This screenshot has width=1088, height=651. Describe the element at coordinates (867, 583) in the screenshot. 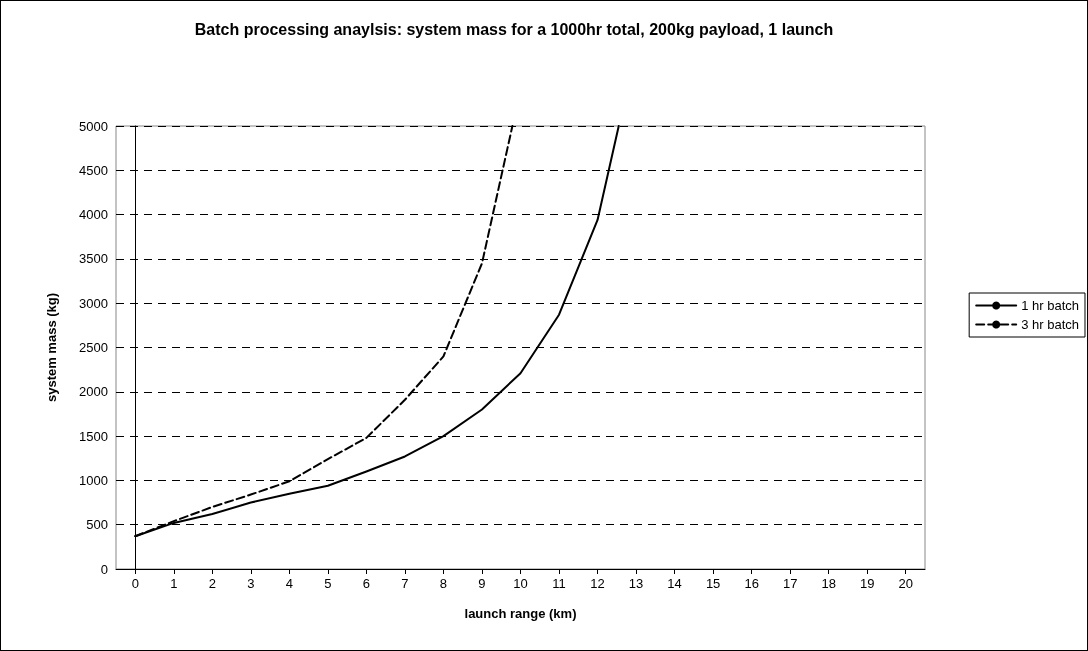

I see `x-tick-label: 19` at that location.